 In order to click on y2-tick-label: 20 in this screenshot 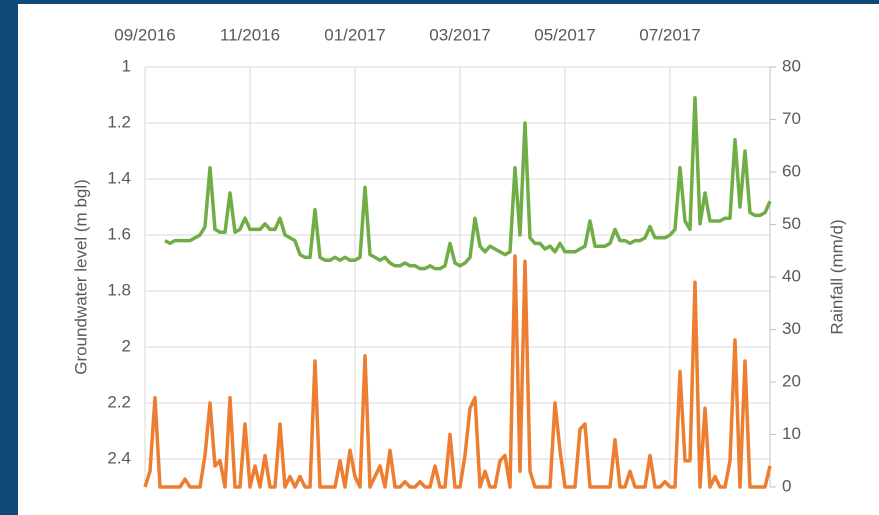, I will do `click(791, 380)`.